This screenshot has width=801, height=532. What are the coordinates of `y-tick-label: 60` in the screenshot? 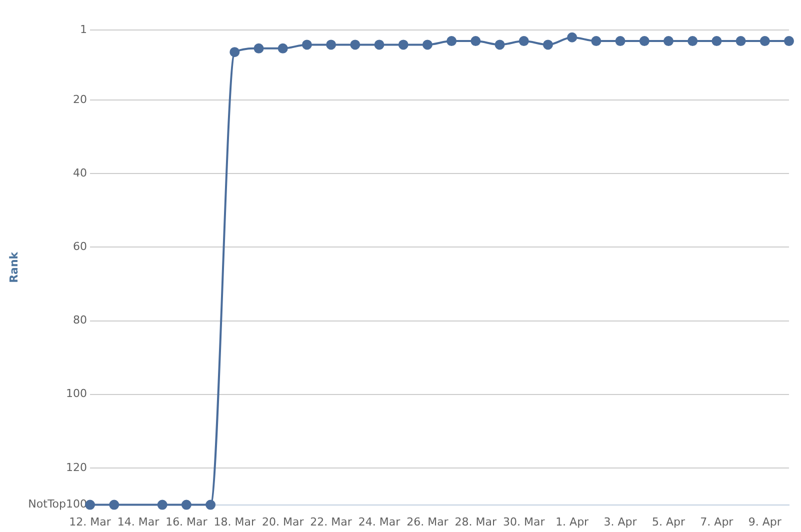 It's located at (80, 247).